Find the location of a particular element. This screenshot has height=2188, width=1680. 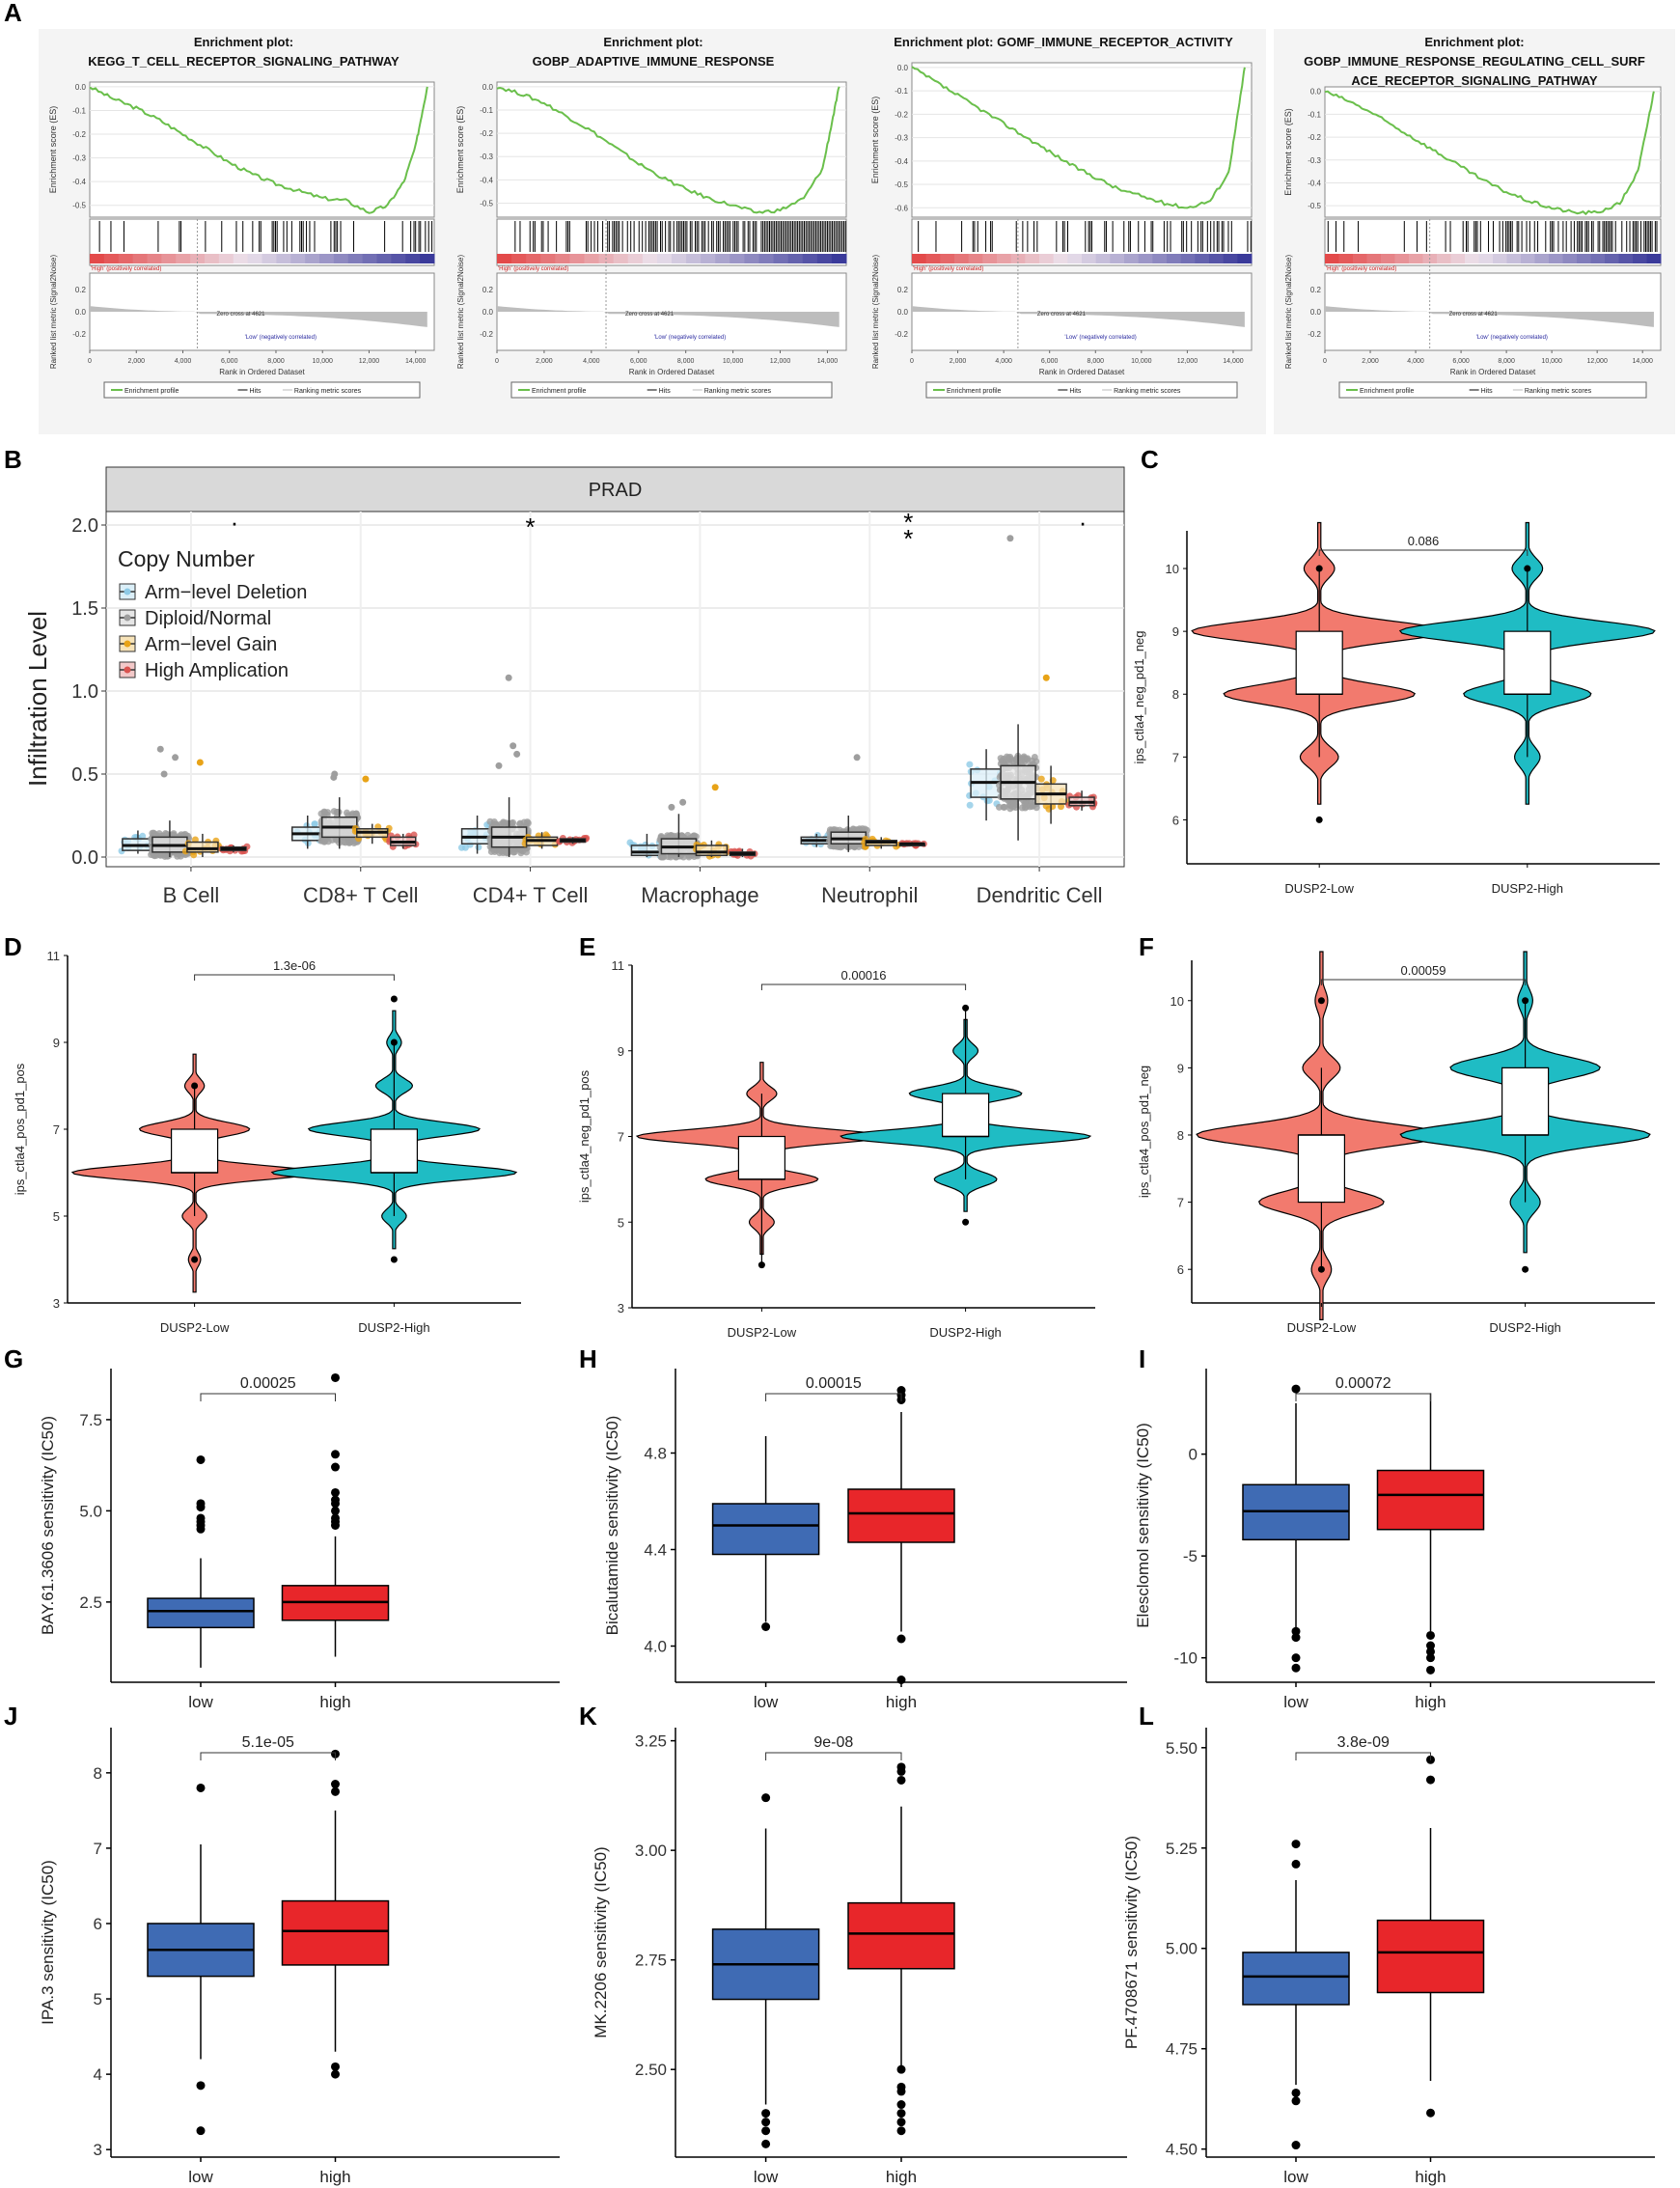

panel-letter-L: L is located at coordinates (1147, 1717).